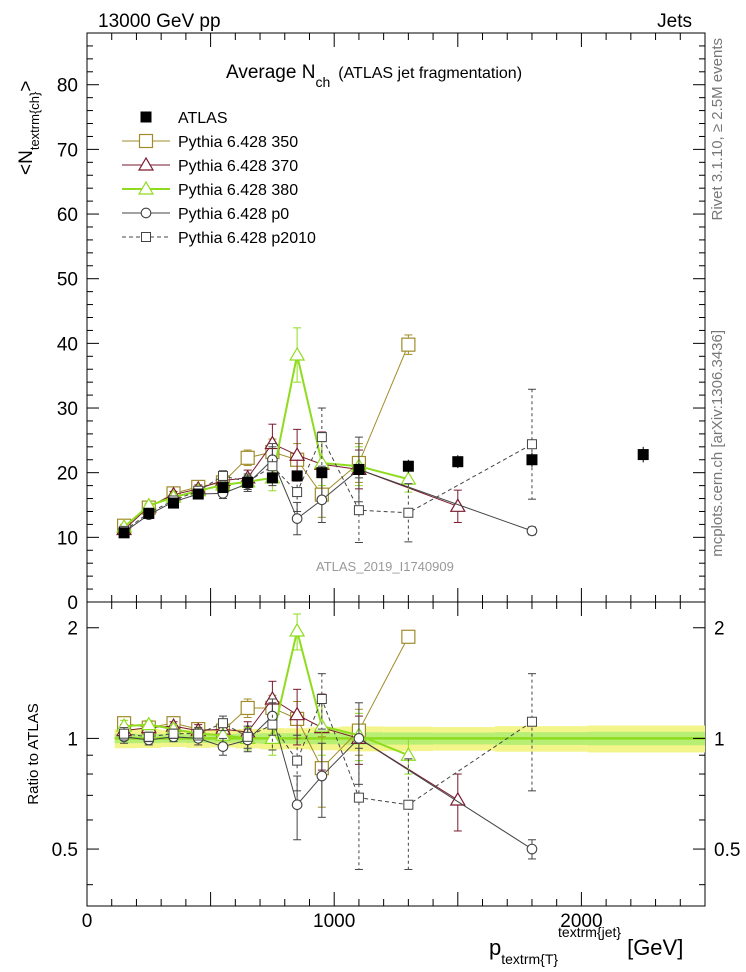  Describe the element at coordinates (34, 120) in the screenshot. I see `main-y-label-sub: textrm{ch}` at that location.